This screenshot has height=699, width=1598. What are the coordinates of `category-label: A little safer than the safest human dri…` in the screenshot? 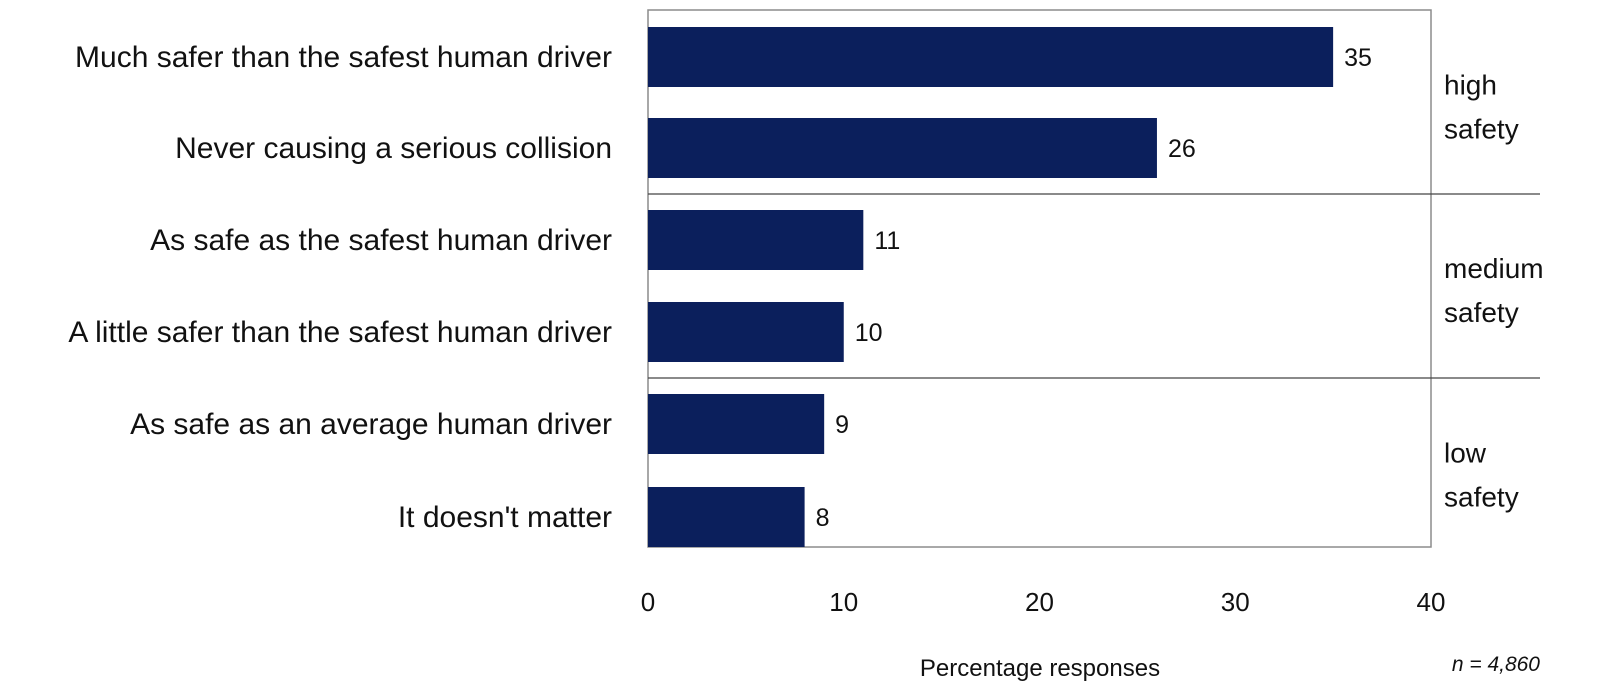 It's located at (340, 332).